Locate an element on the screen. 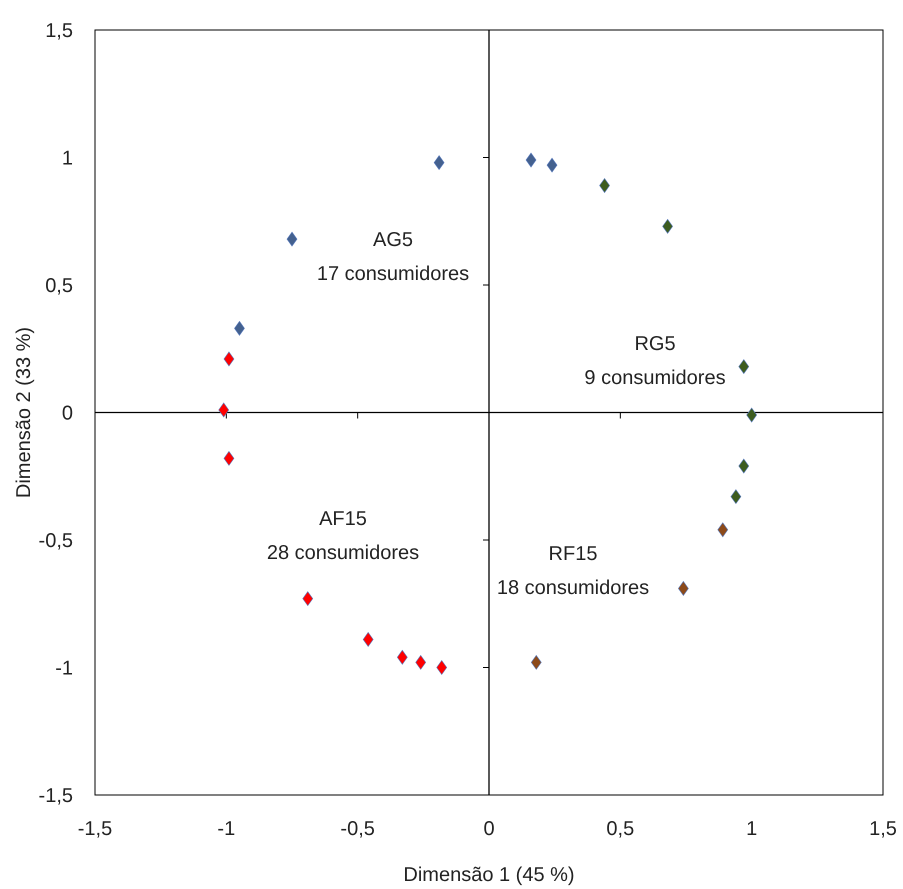  x-tick-label: 0,5 is located at coordinates (620, 829).